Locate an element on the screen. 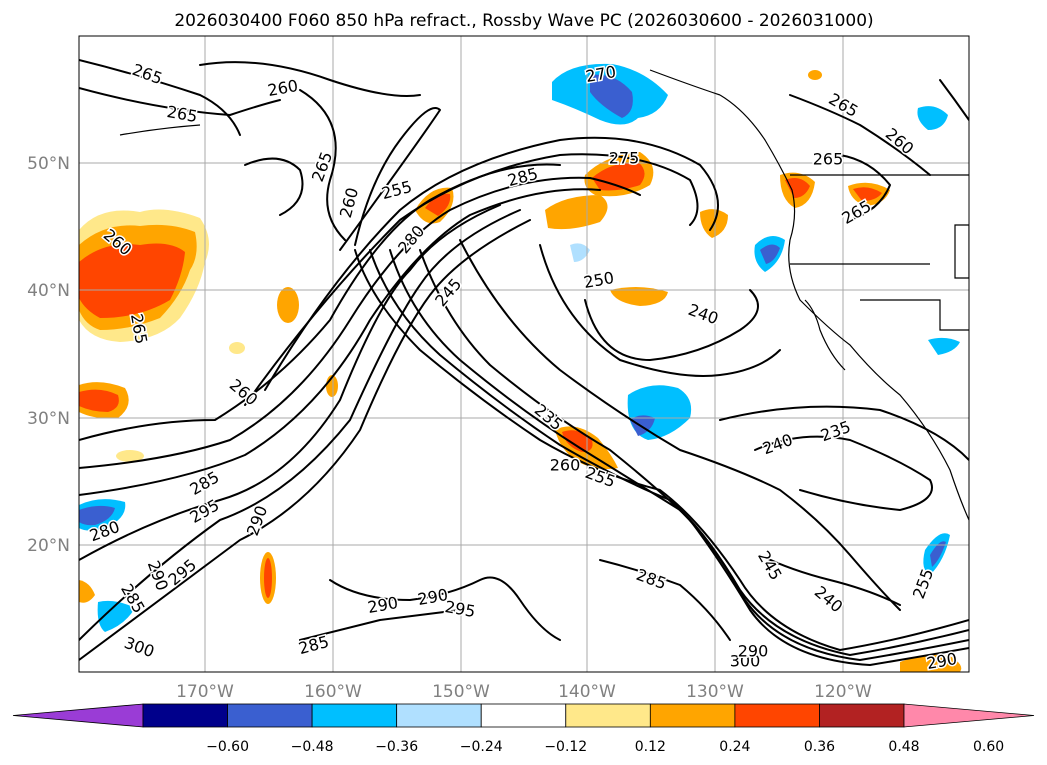  colorbar-tick-label: −0.36 is located at coordinates (396, 747).